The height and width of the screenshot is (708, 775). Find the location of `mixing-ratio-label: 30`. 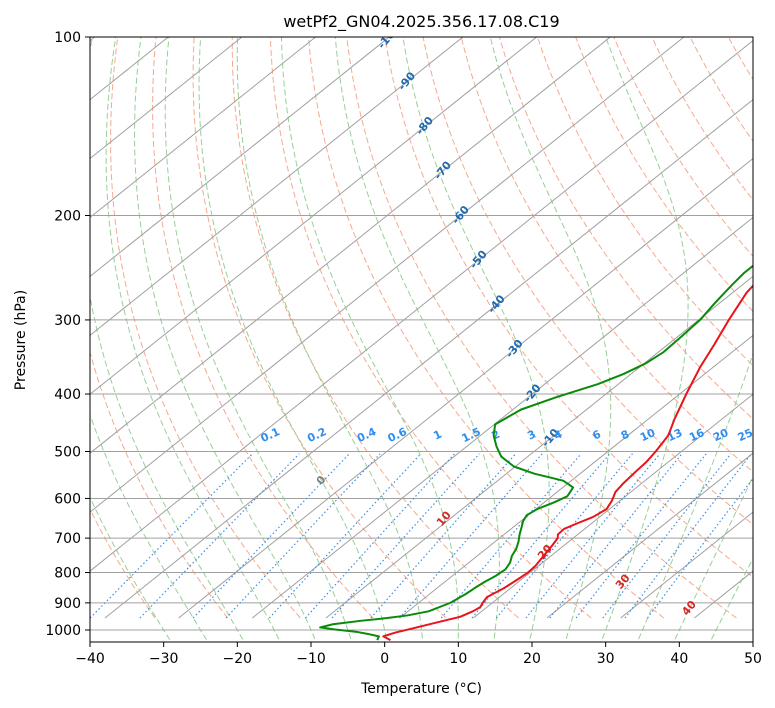

mixing-ratio-label: 30 is located at coordinates (765, 435).